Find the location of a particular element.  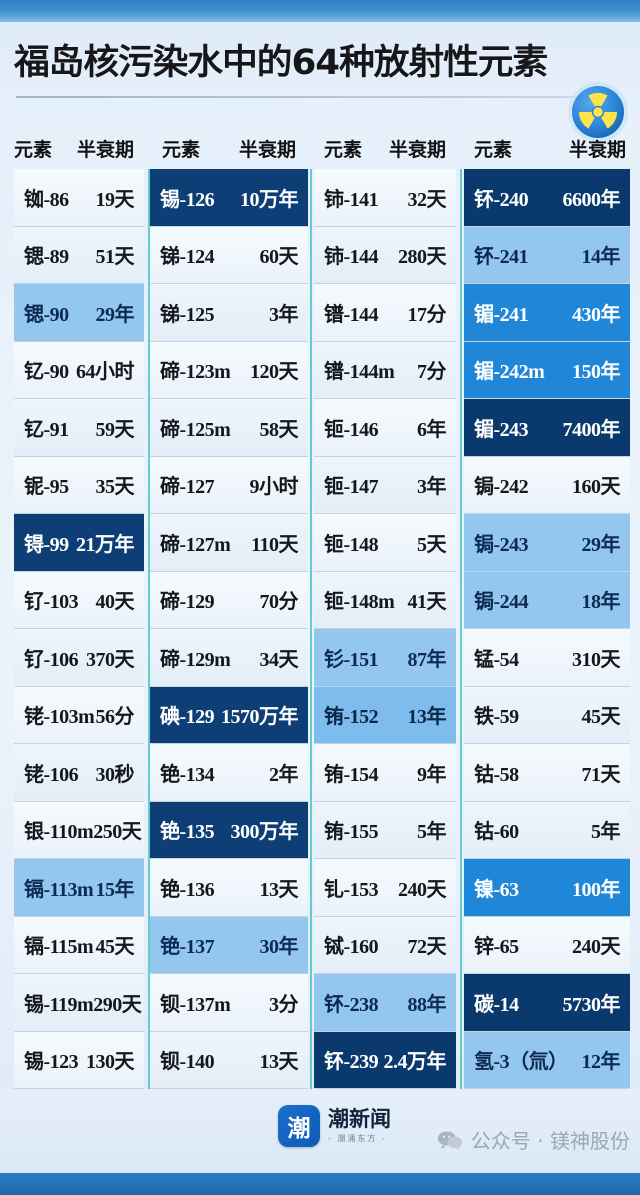

nuclide-halflife: 88年 is located at coordinates (427, 1004).